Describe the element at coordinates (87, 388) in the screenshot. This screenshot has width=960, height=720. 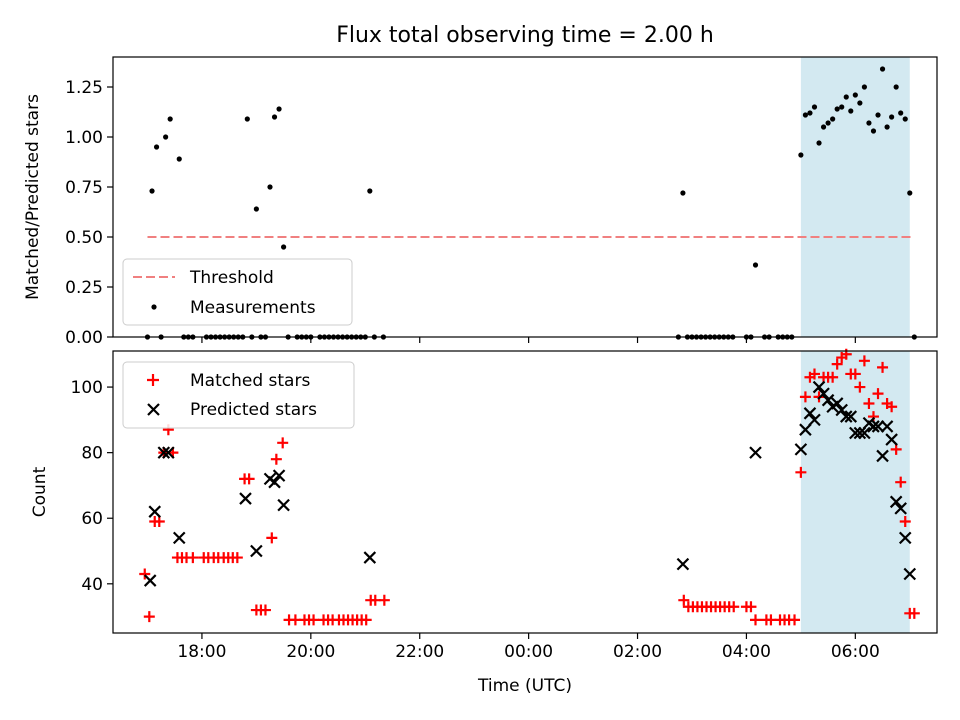
I see `y-tick-label: 100` at that location.